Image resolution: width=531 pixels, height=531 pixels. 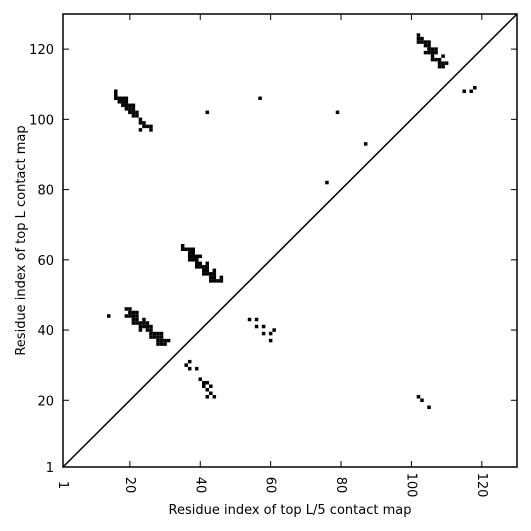 I want to click on x-tick-label: 120, so click(x=481, y=485).